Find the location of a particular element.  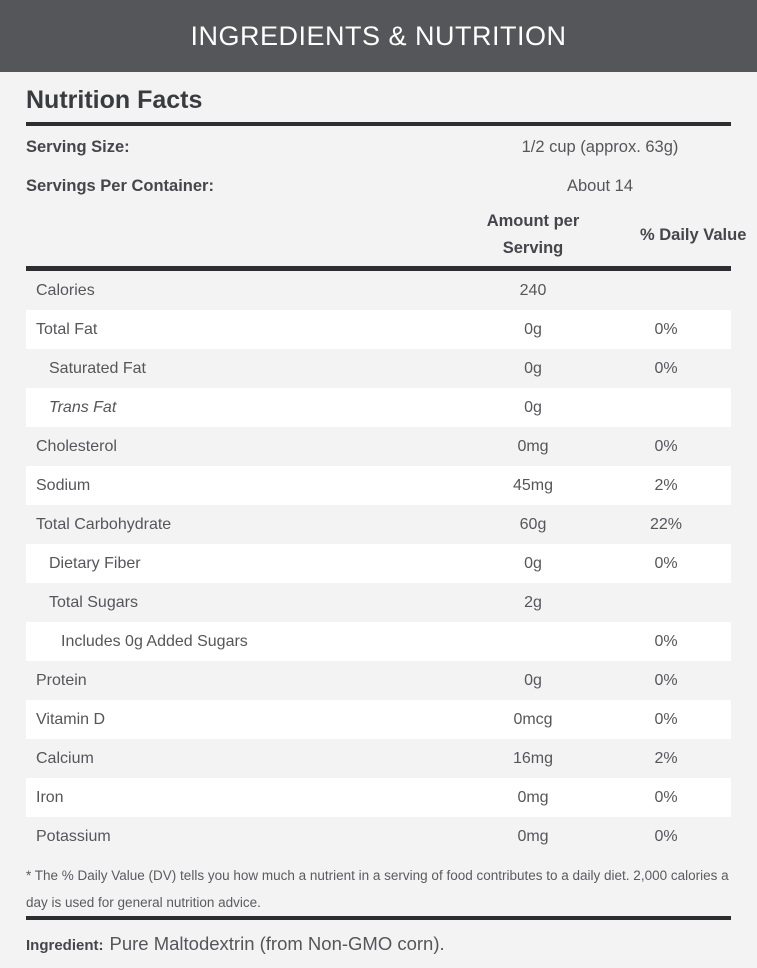

nutrient-amount: 240 is located at coordinates (533, 290).